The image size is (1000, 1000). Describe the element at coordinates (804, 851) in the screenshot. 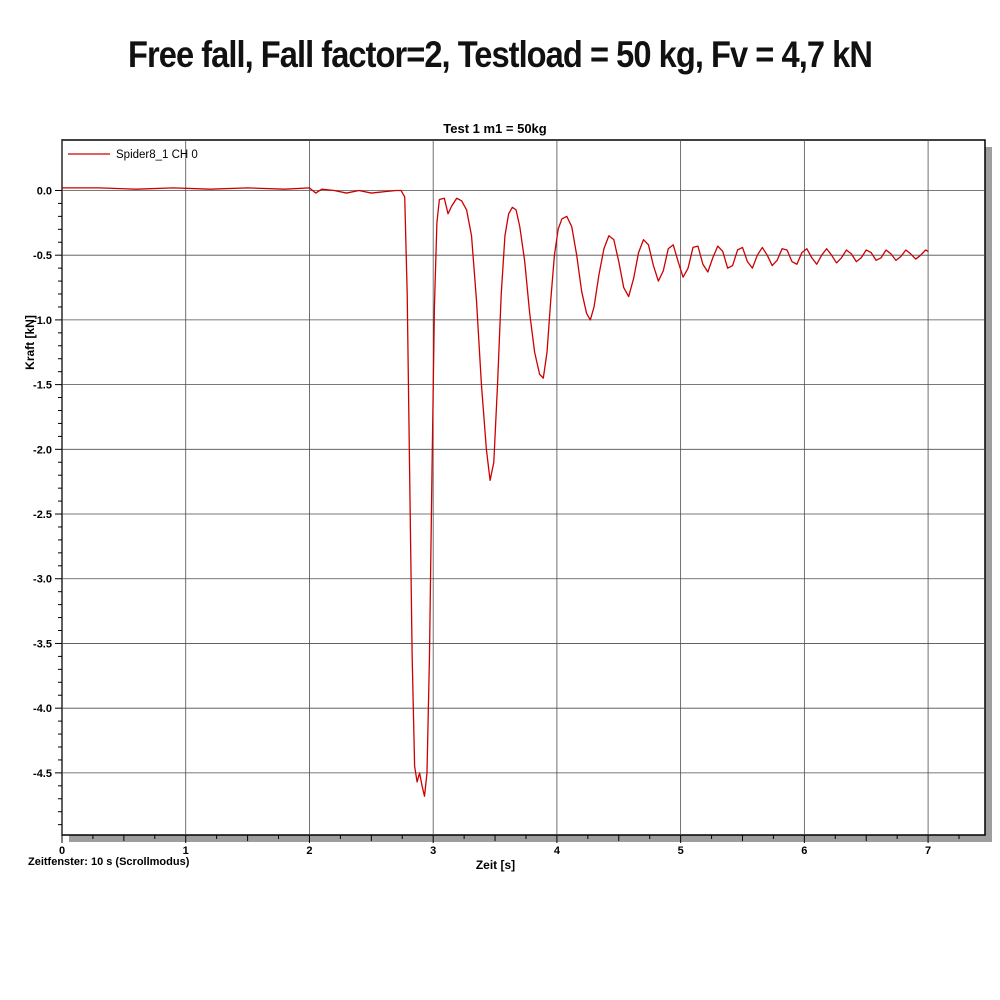

I see `x-tick-label: 6` at that location.